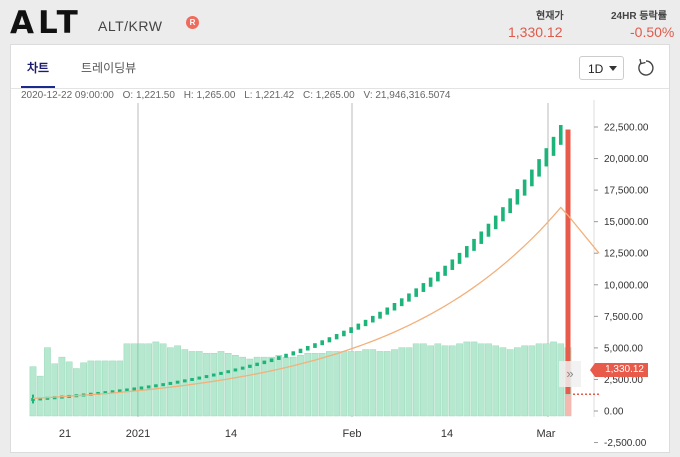  I want to click on scroll-to-latest-button: », so click(570, 374).